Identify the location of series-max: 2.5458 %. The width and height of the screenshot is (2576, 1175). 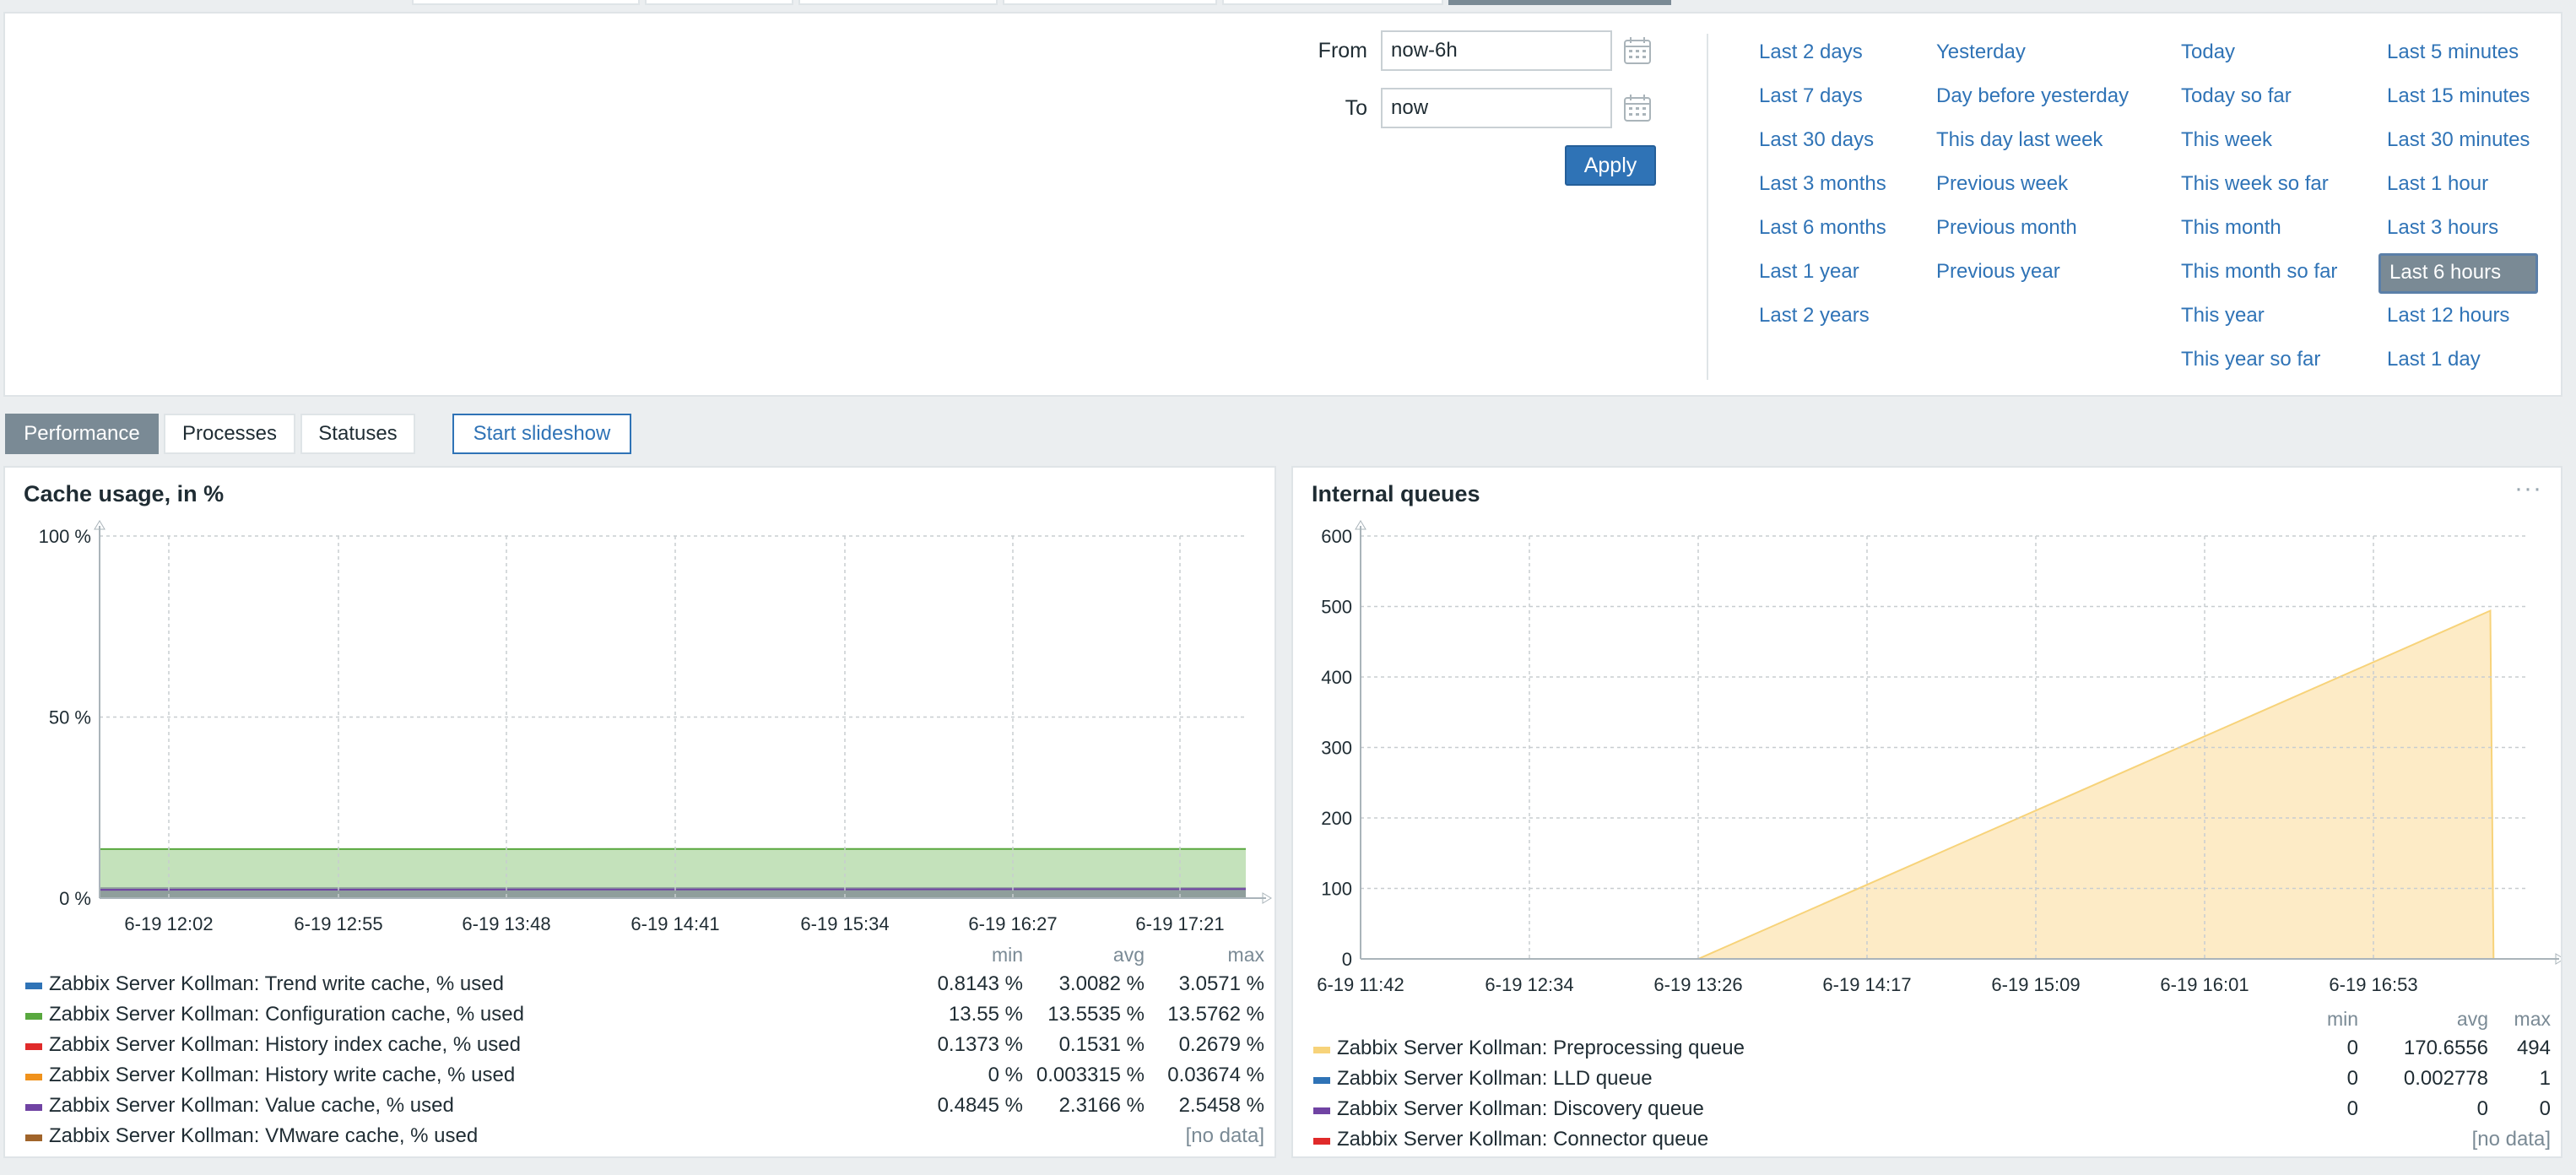
(1221, 1105).